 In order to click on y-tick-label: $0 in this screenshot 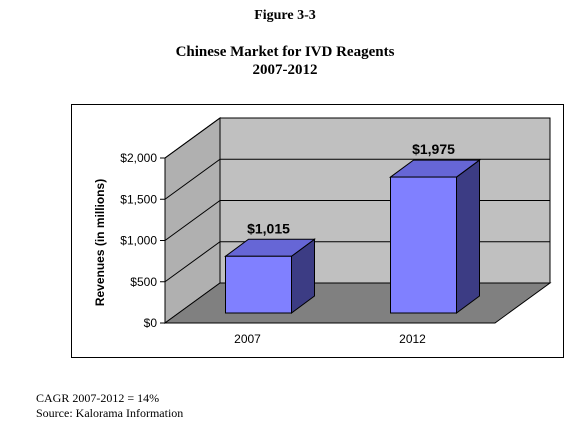, I will do `click(151, 323)`.